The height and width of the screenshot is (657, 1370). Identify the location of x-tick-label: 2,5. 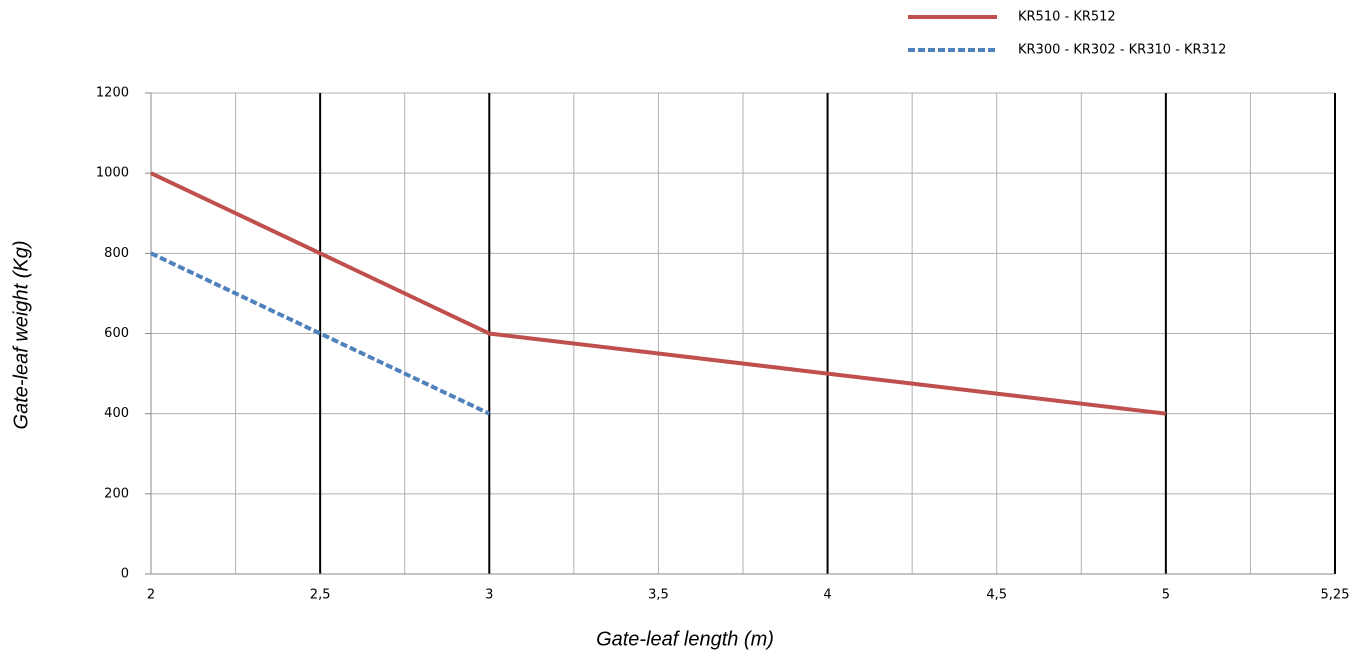
(320, 595).